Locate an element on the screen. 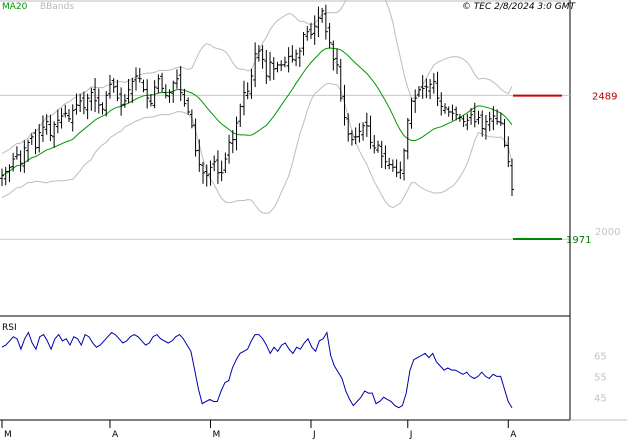 This screenshot has width=627, height=440. resistance-value-label: 2489 is located at coordinates (604, 97).